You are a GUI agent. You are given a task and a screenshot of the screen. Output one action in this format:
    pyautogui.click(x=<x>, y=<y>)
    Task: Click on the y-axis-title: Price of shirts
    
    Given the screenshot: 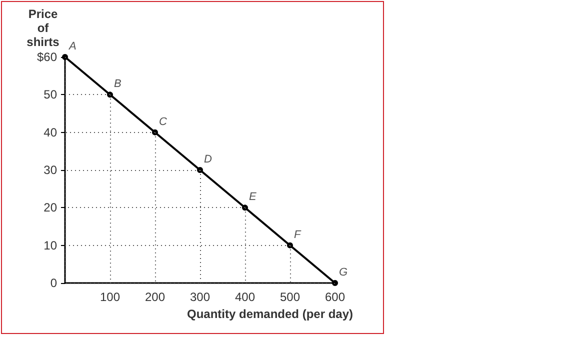 What is the action you would take?
    pyautogui.click(x=43, y=28)
    